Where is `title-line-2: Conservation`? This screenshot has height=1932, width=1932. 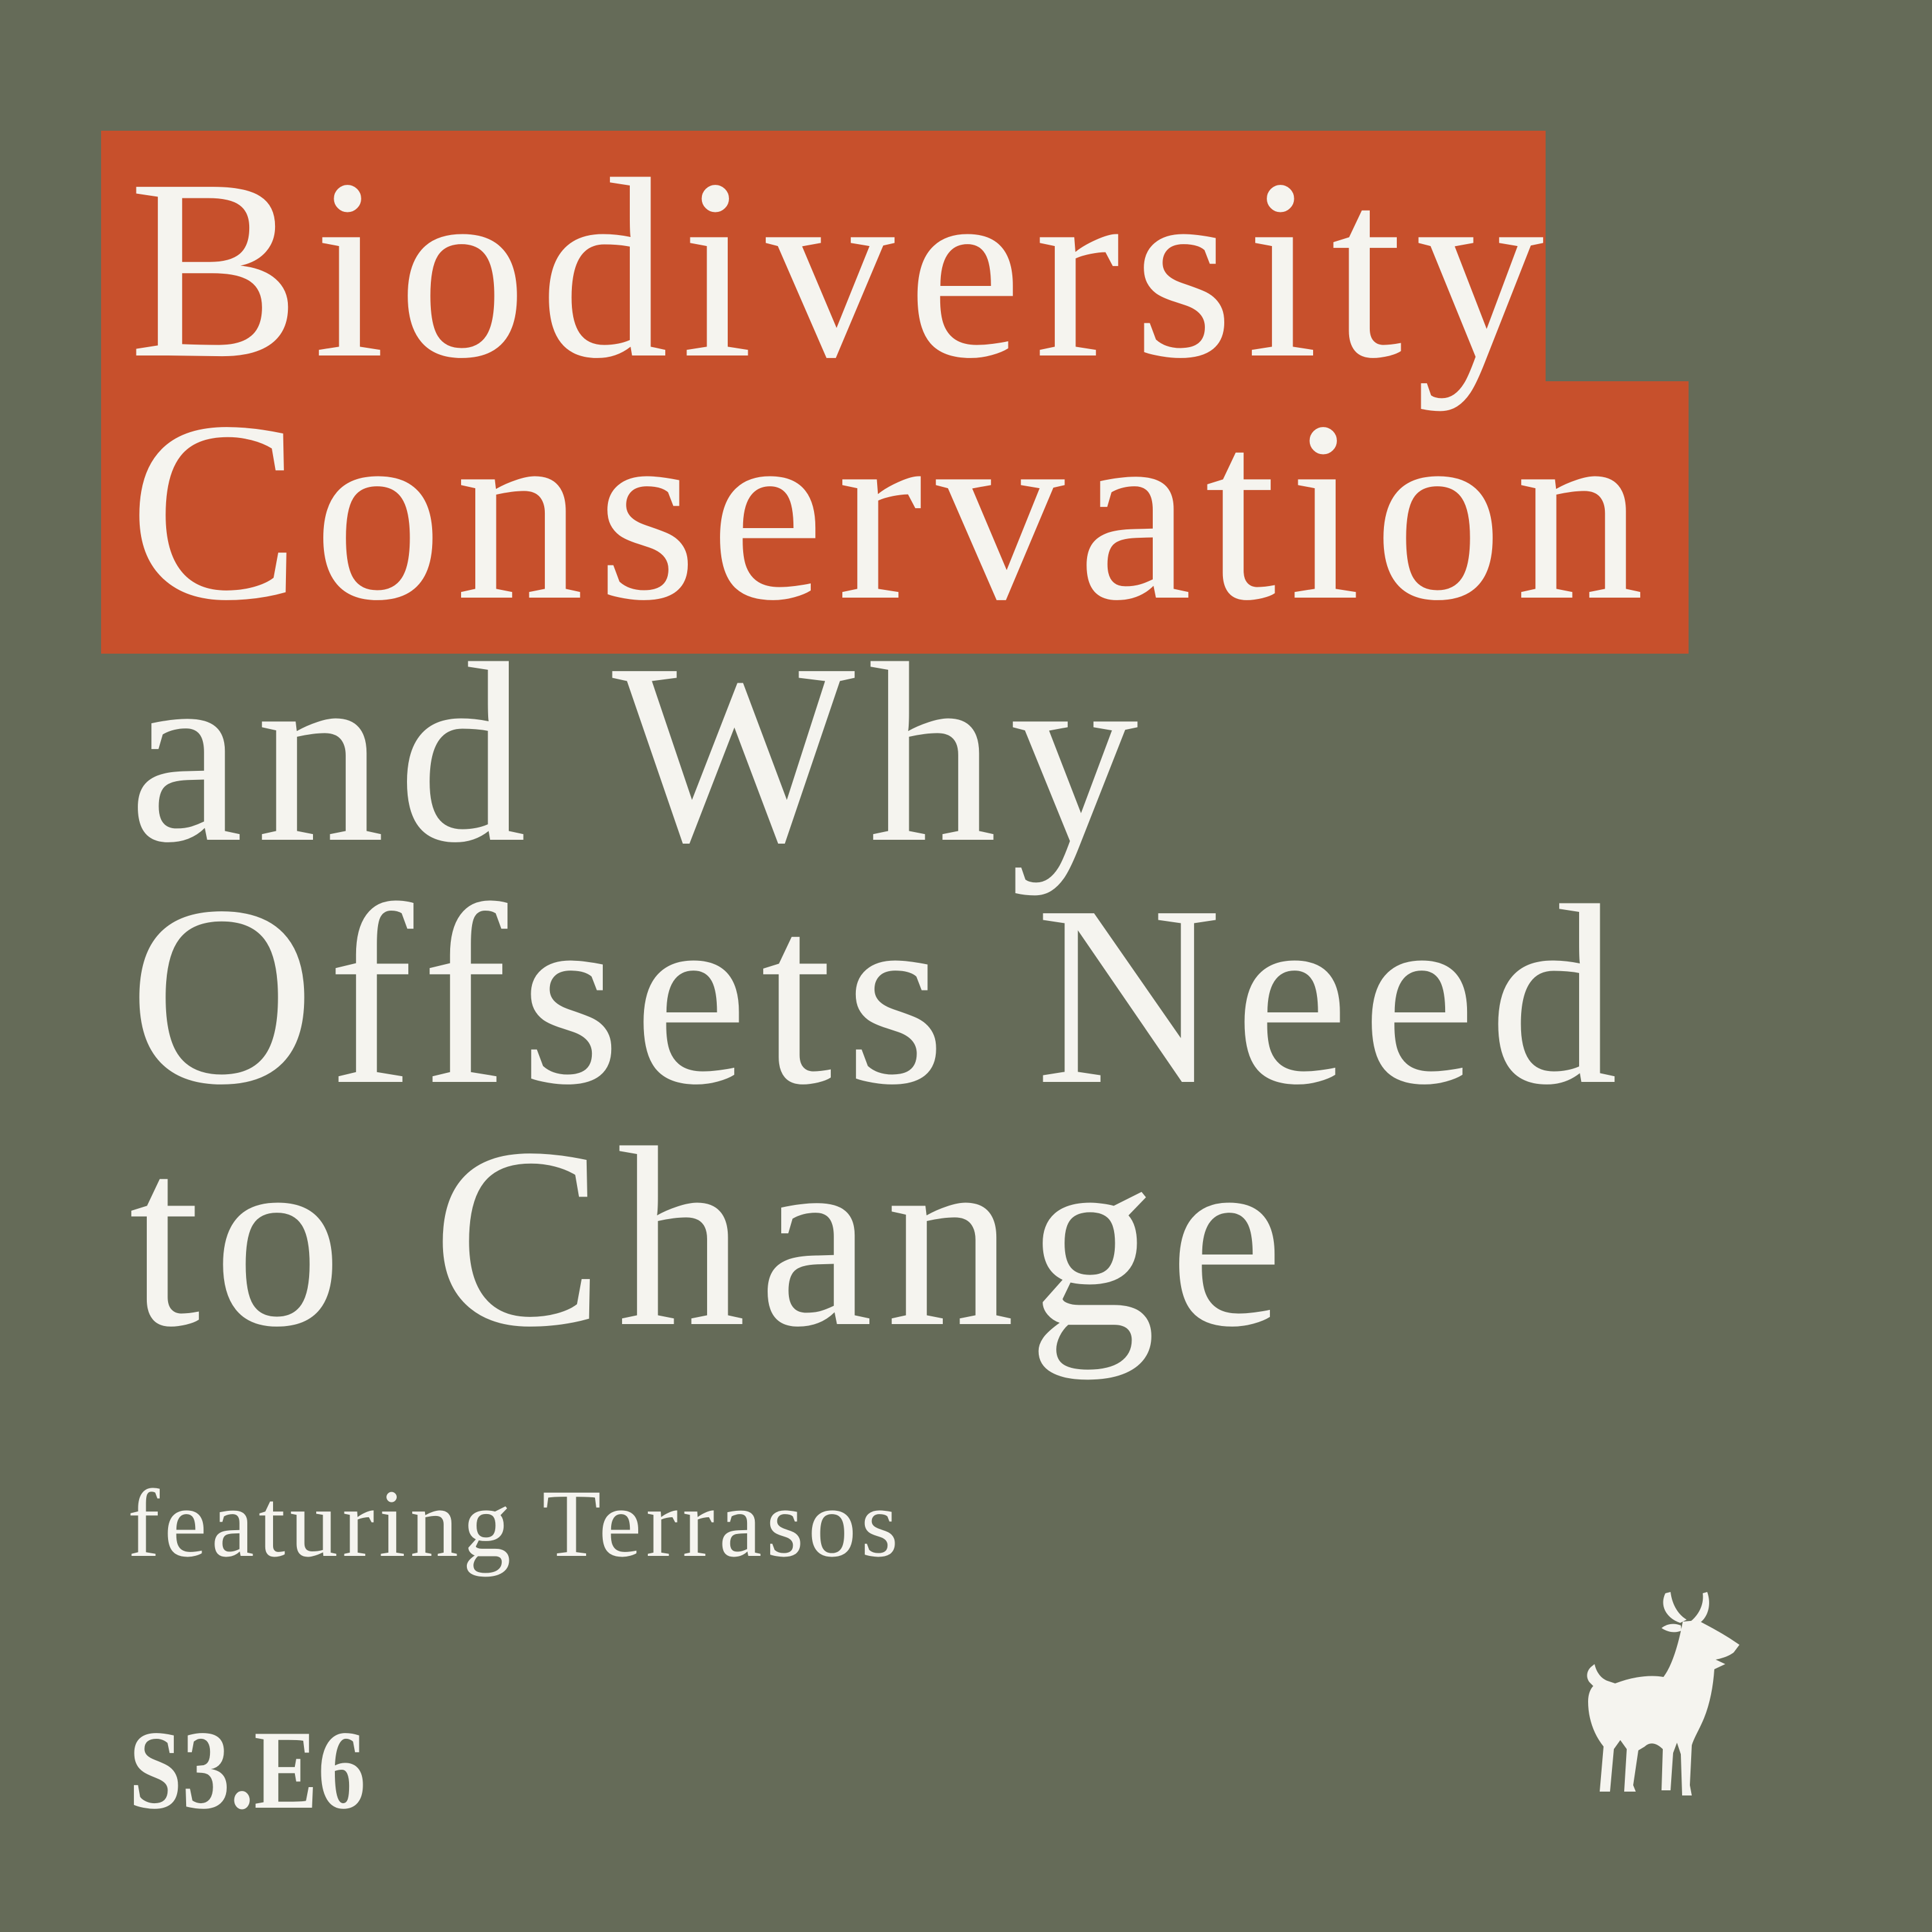
title-line-2: Conservation is located at coordinates (893, 511).